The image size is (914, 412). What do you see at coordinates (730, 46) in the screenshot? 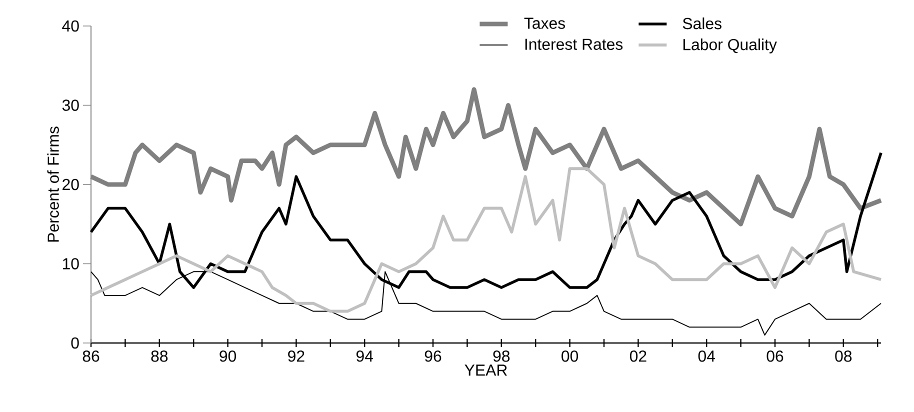
I see `legend-label: Labor Quality` at bounding box center [730, 46].